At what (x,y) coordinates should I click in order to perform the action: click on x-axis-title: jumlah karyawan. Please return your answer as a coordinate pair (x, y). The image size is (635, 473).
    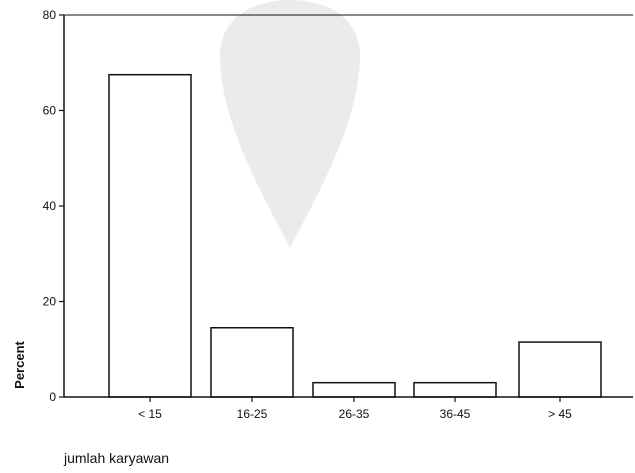
    Looking at the image, I should click on (117, 458).